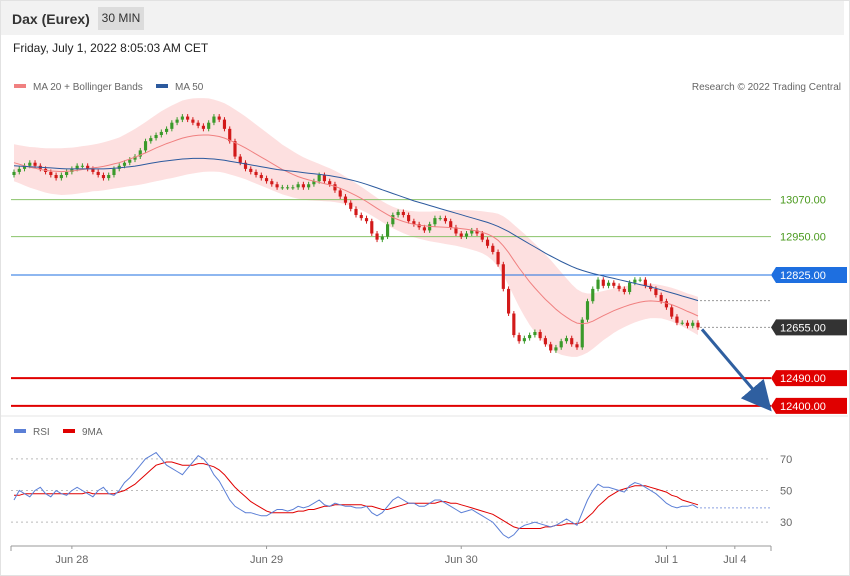  I want to click on legend-label-ma20: MA 20 + Bollinger Bands, so click(88, 87).